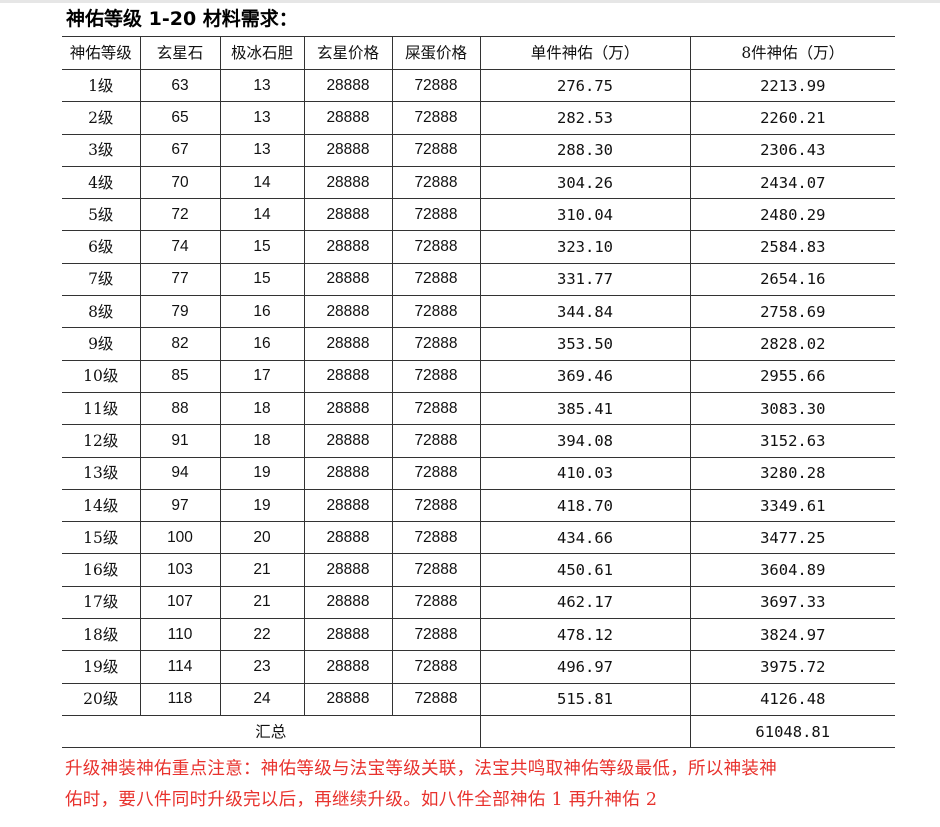 The width and height of the screenshot is (940, 827). I want to click on table-row: 5级 72 14 28888 72888 310.04 2480.29, so click(478, 215).